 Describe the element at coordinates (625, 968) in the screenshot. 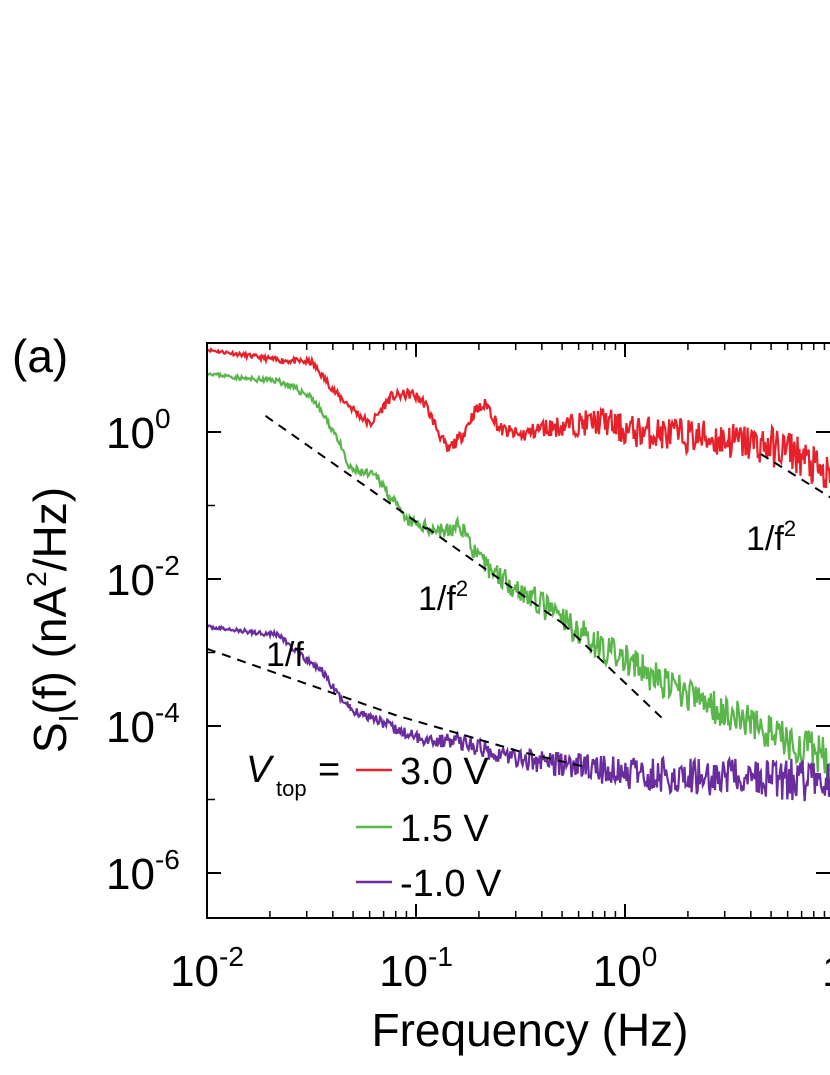

I see `x-tick-label: 10⁰` at that location.